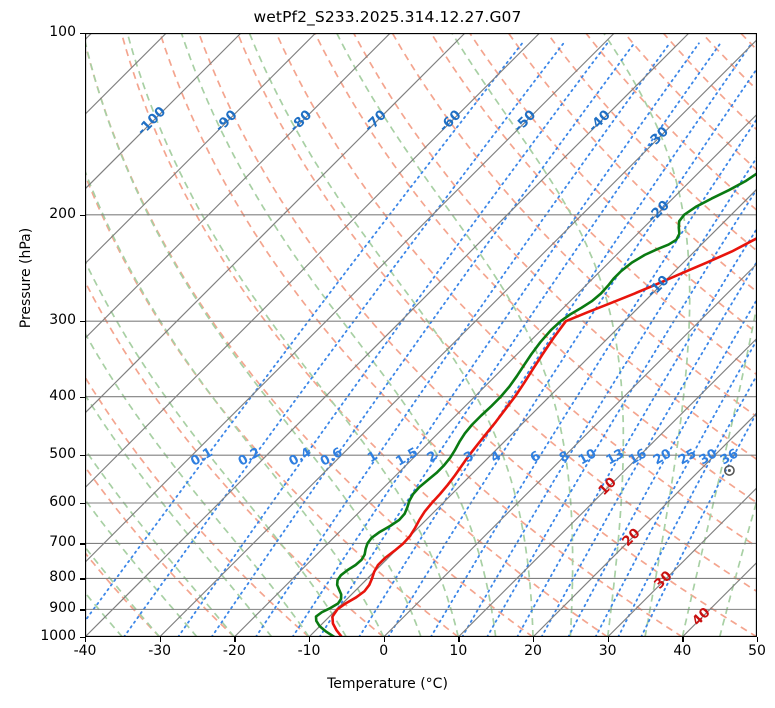 The height and width of the screenshot is (708, 775). What do you see at coordinates (682, 651) in the screenshot?
I see `x-tick-label: 40` at bounding box center [682, 651].